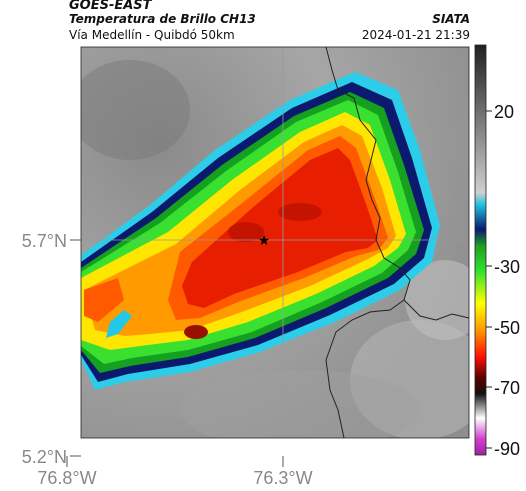  I want to click on satellite-title: GOES-EAST, so click(110, 6).